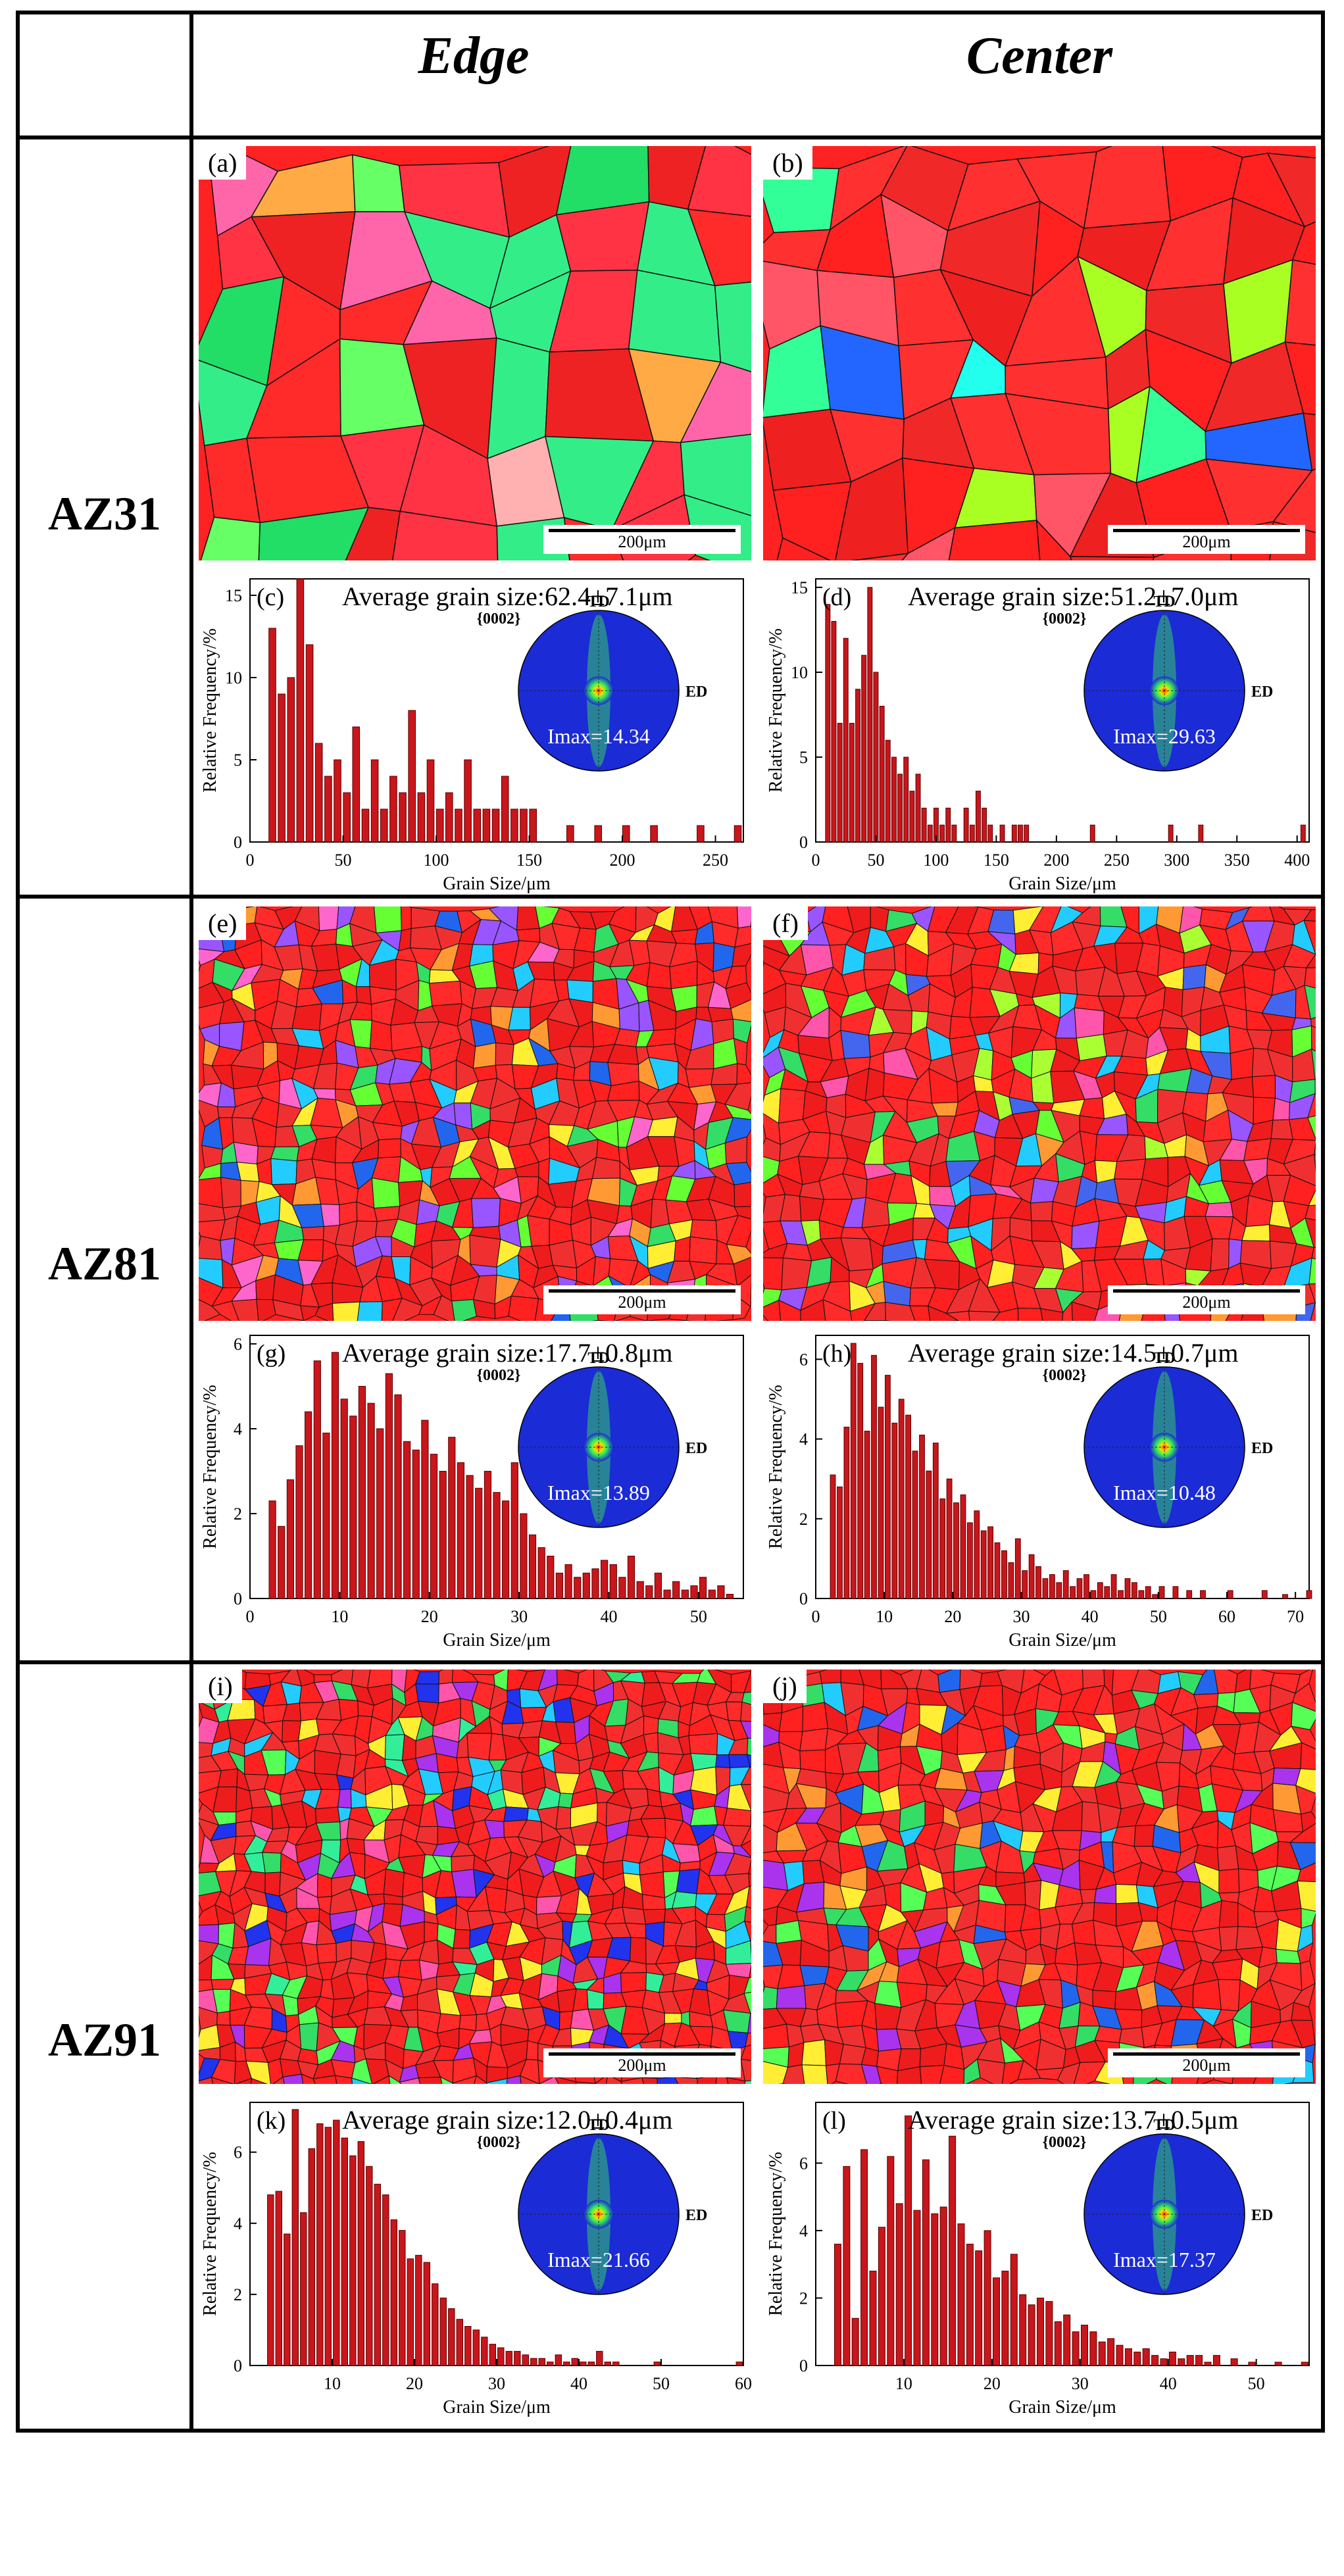  I want to click on average-grain-size-title: Average grain size:51.2±7.0μm, so click(1073, 596).